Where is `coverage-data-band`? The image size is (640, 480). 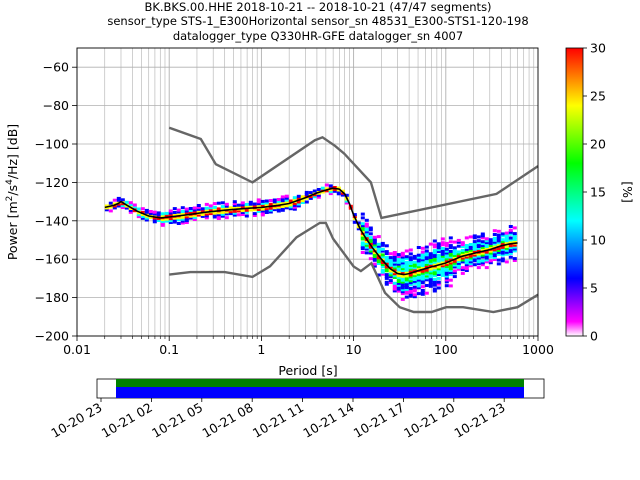
coverage-data-band is located at coordinates (320, 383).